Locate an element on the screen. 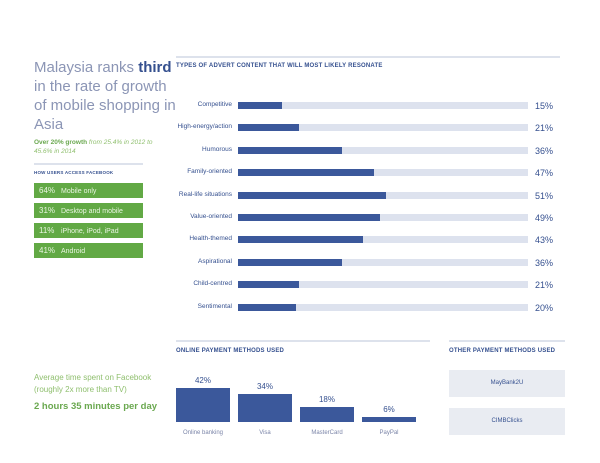  bar-category-label: Health-themed is located at coordinates (210, 239).